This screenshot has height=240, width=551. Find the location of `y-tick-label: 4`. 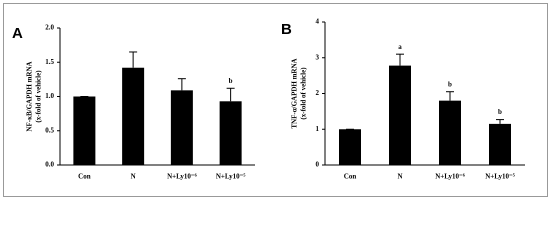

y-tick-label: 4 is located at coordinates (318, 22).